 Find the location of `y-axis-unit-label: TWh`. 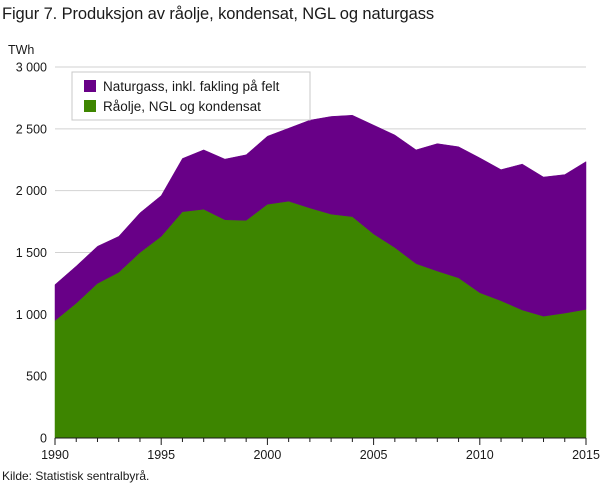

y-axis-unit-label: TWh is located at coordinates (21, 50).